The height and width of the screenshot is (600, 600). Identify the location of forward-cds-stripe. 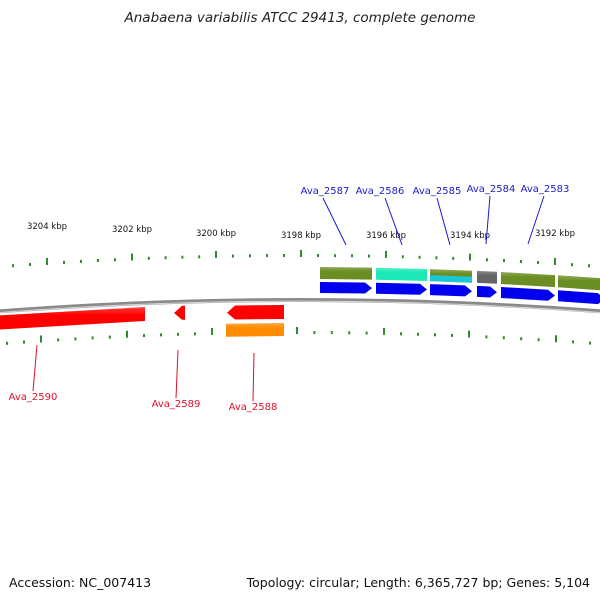
(451, 279).